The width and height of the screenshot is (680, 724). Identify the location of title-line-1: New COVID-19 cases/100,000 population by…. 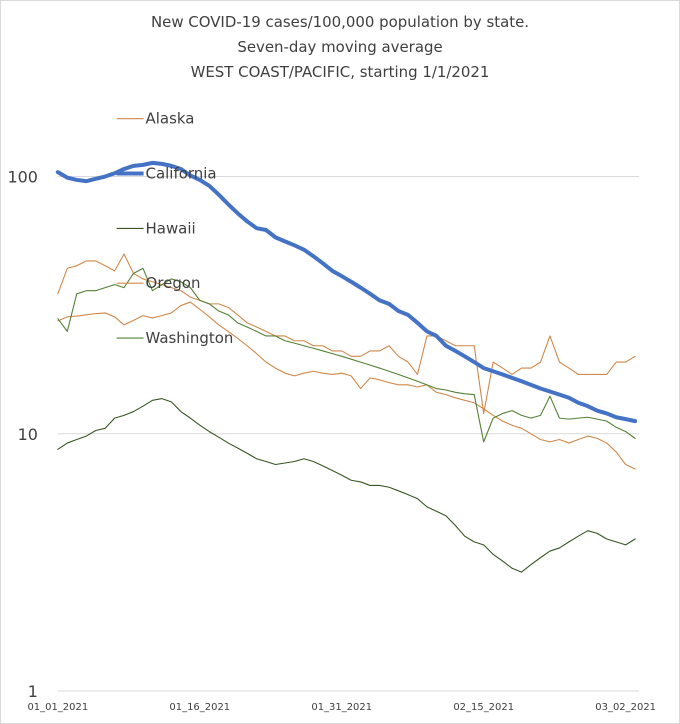
(340, 22).